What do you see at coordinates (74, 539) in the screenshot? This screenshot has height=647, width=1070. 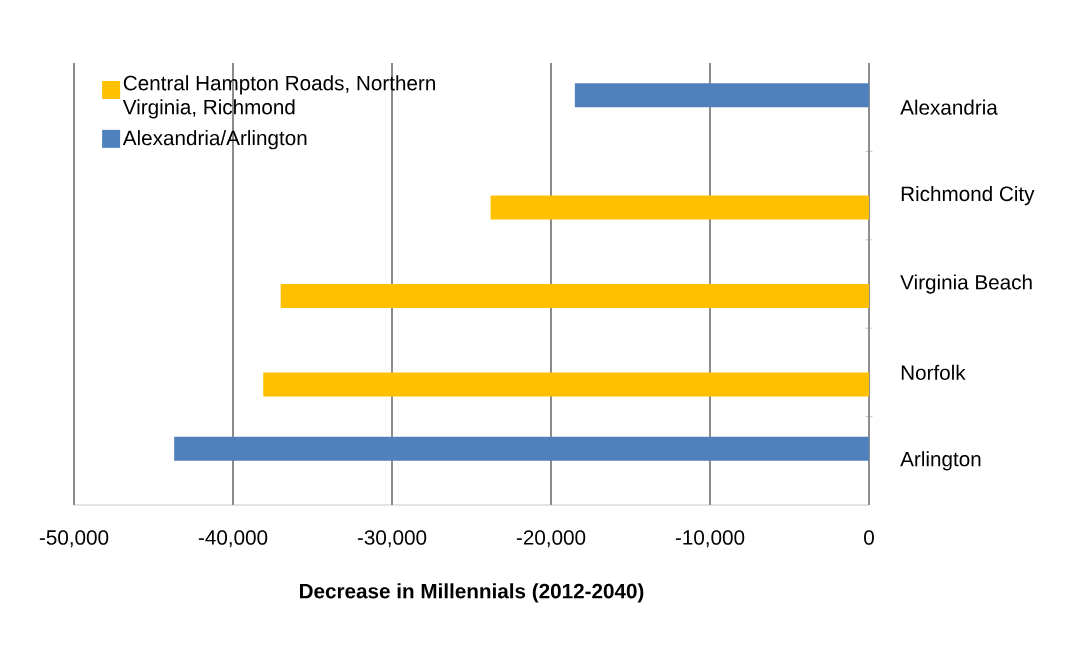 I see `x-tick-label: -50,000` at bounding box center [74, 539].